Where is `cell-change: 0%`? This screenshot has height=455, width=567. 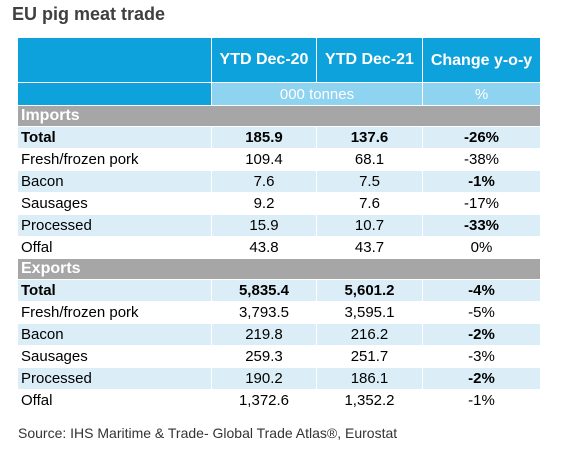 cell-change: 0% is located at coordinates (481, 247).